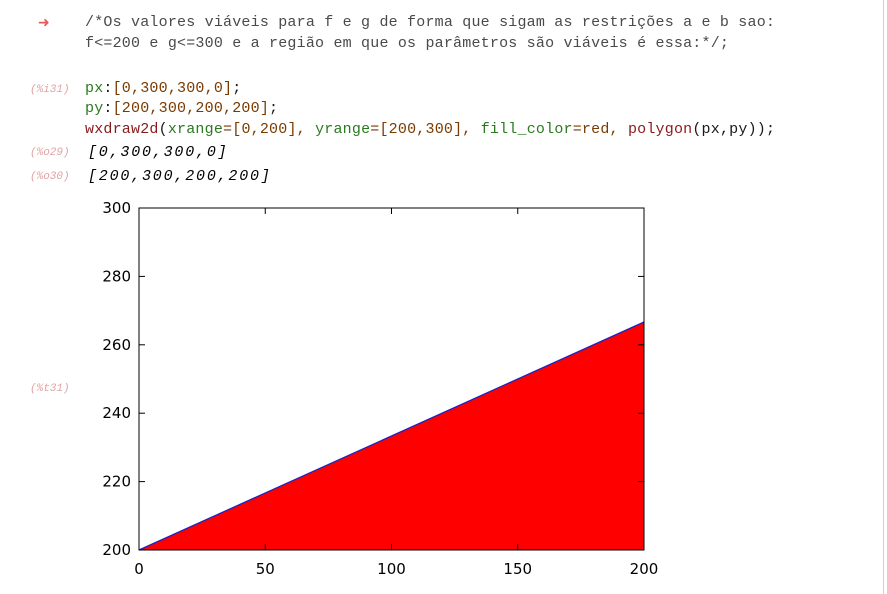 This screenshot has width=887, height=594. I want to click on x-tick-label: 200, so click(644, 569).